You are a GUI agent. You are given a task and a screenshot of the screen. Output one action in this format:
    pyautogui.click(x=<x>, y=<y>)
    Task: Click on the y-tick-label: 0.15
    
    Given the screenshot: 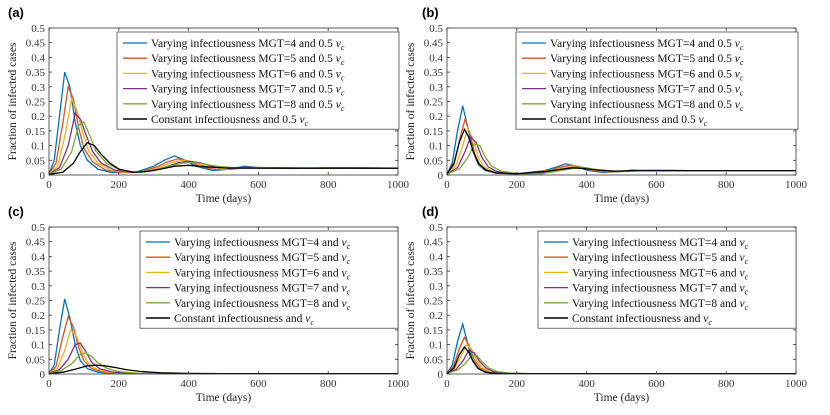 What is the action you would take?
    pyautogui.click(x=36, y=132)
    